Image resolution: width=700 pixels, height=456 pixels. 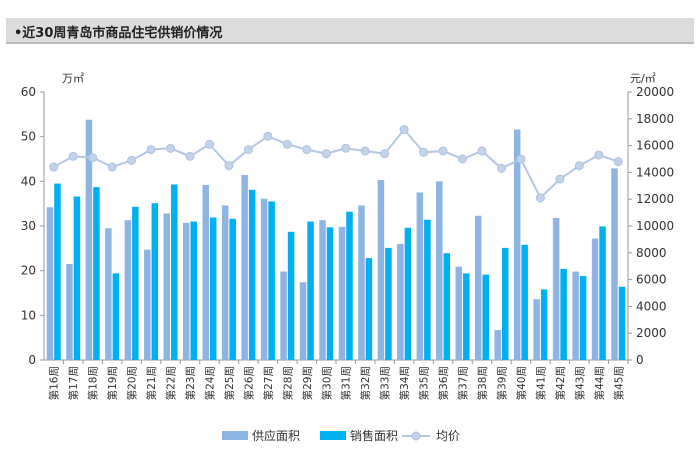 What do you see at coordinates (326, 383) in the screenshot?
I see `x-tick-label: 第30周` at bounding box center [326, 383].